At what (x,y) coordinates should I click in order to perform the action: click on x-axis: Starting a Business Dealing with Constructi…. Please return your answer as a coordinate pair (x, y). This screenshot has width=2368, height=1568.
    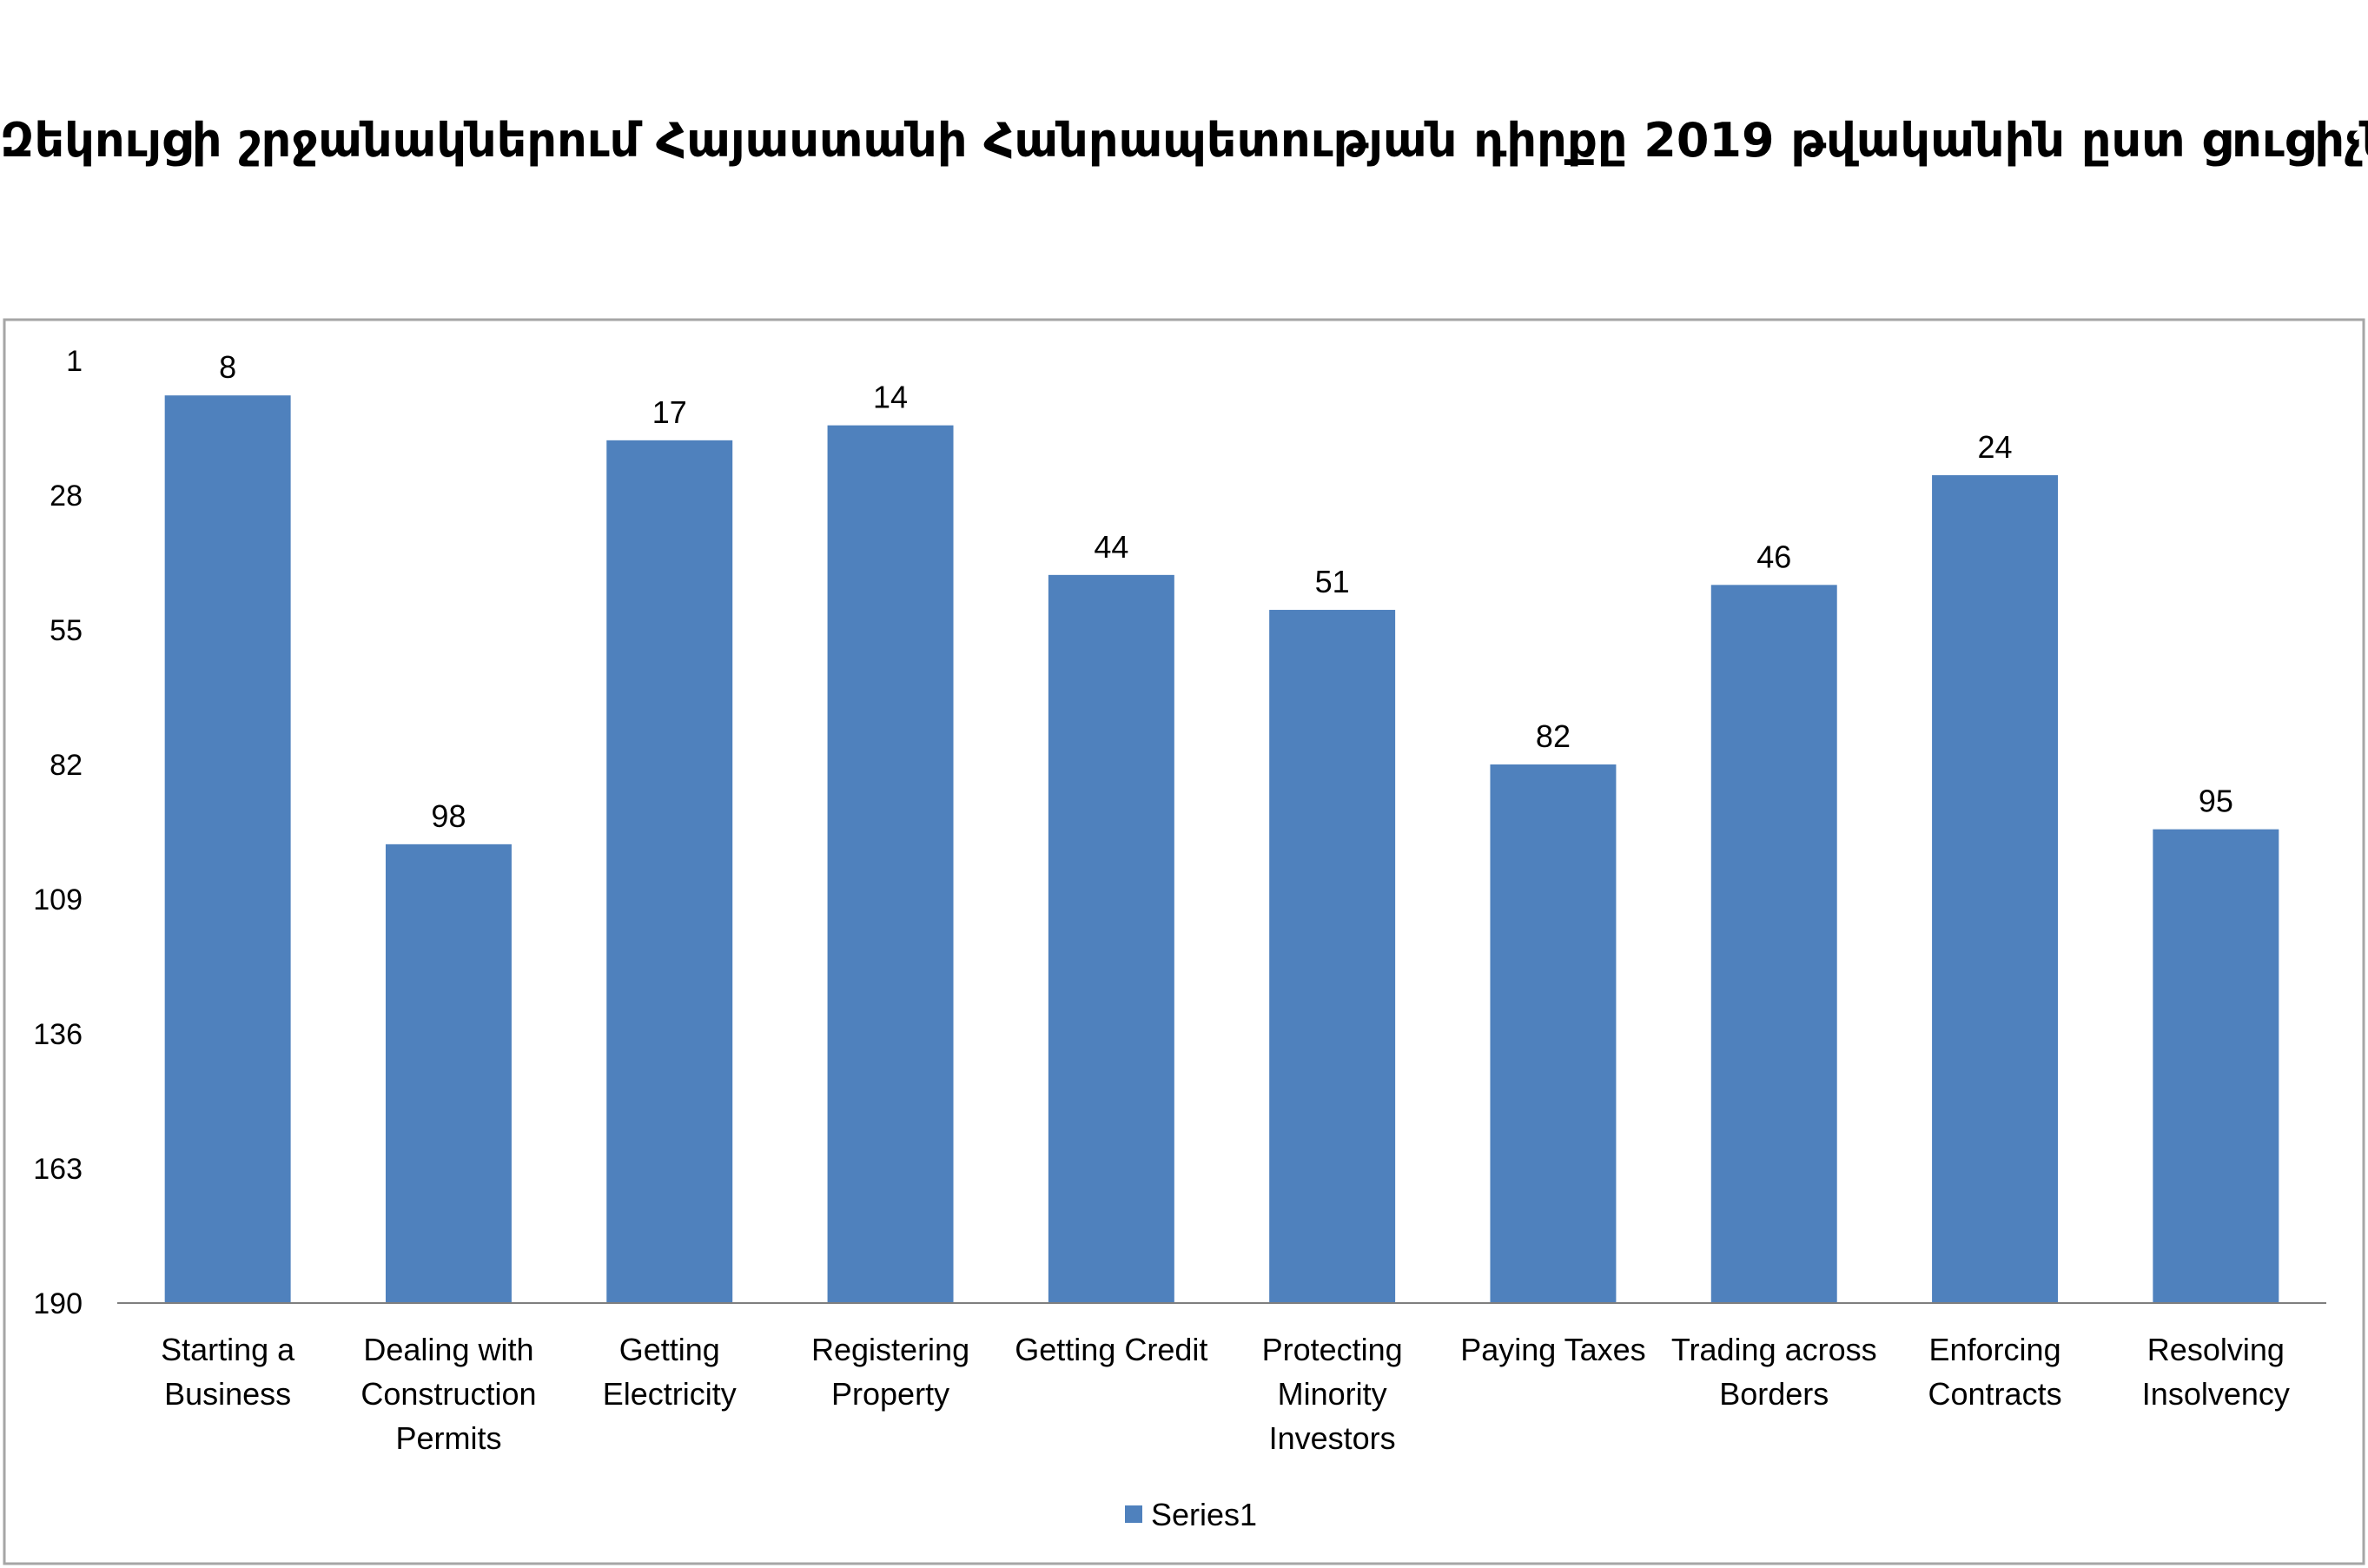
    Looking at the image, I should click on (1221, 1379).